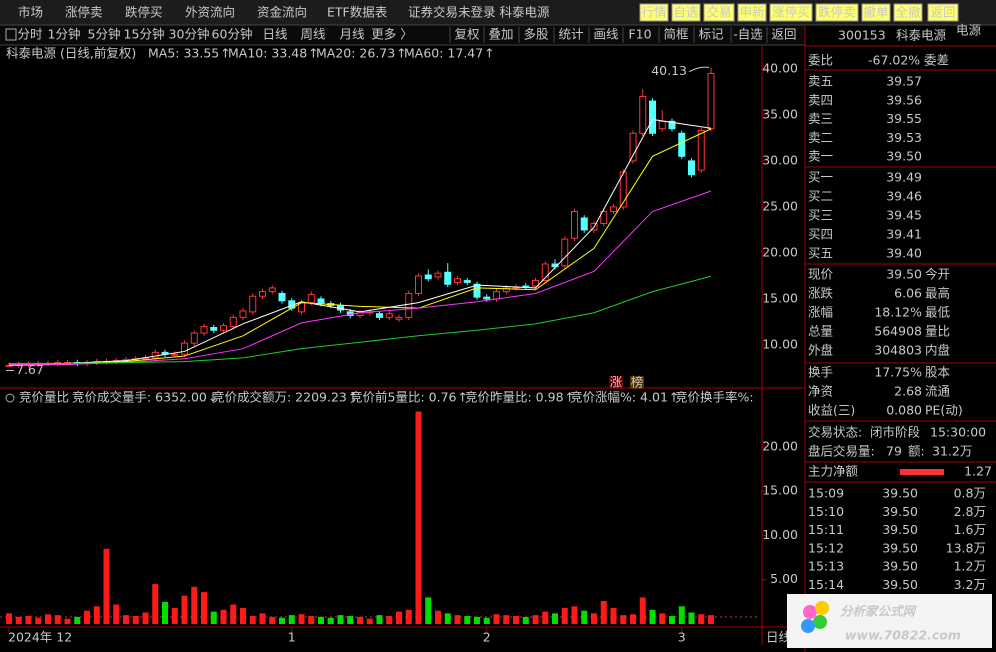 The height and width of the screenshot is (652, 996). I want to click on button-label: 撤单, so click(875, 12).